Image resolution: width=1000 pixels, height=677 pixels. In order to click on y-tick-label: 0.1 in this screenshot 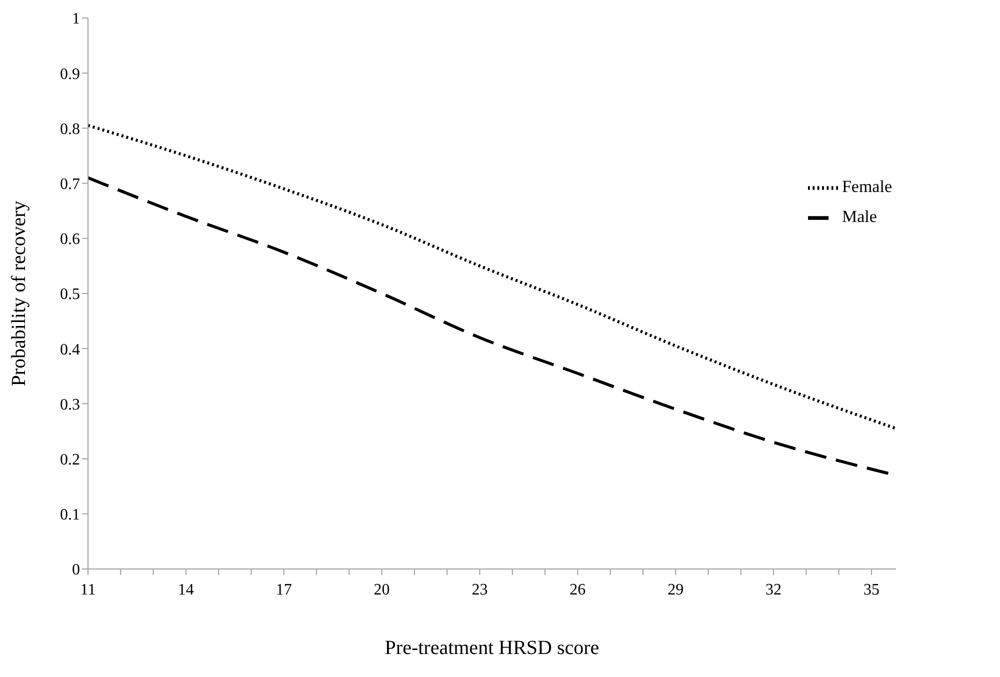, I will do `click(70, 515)`.